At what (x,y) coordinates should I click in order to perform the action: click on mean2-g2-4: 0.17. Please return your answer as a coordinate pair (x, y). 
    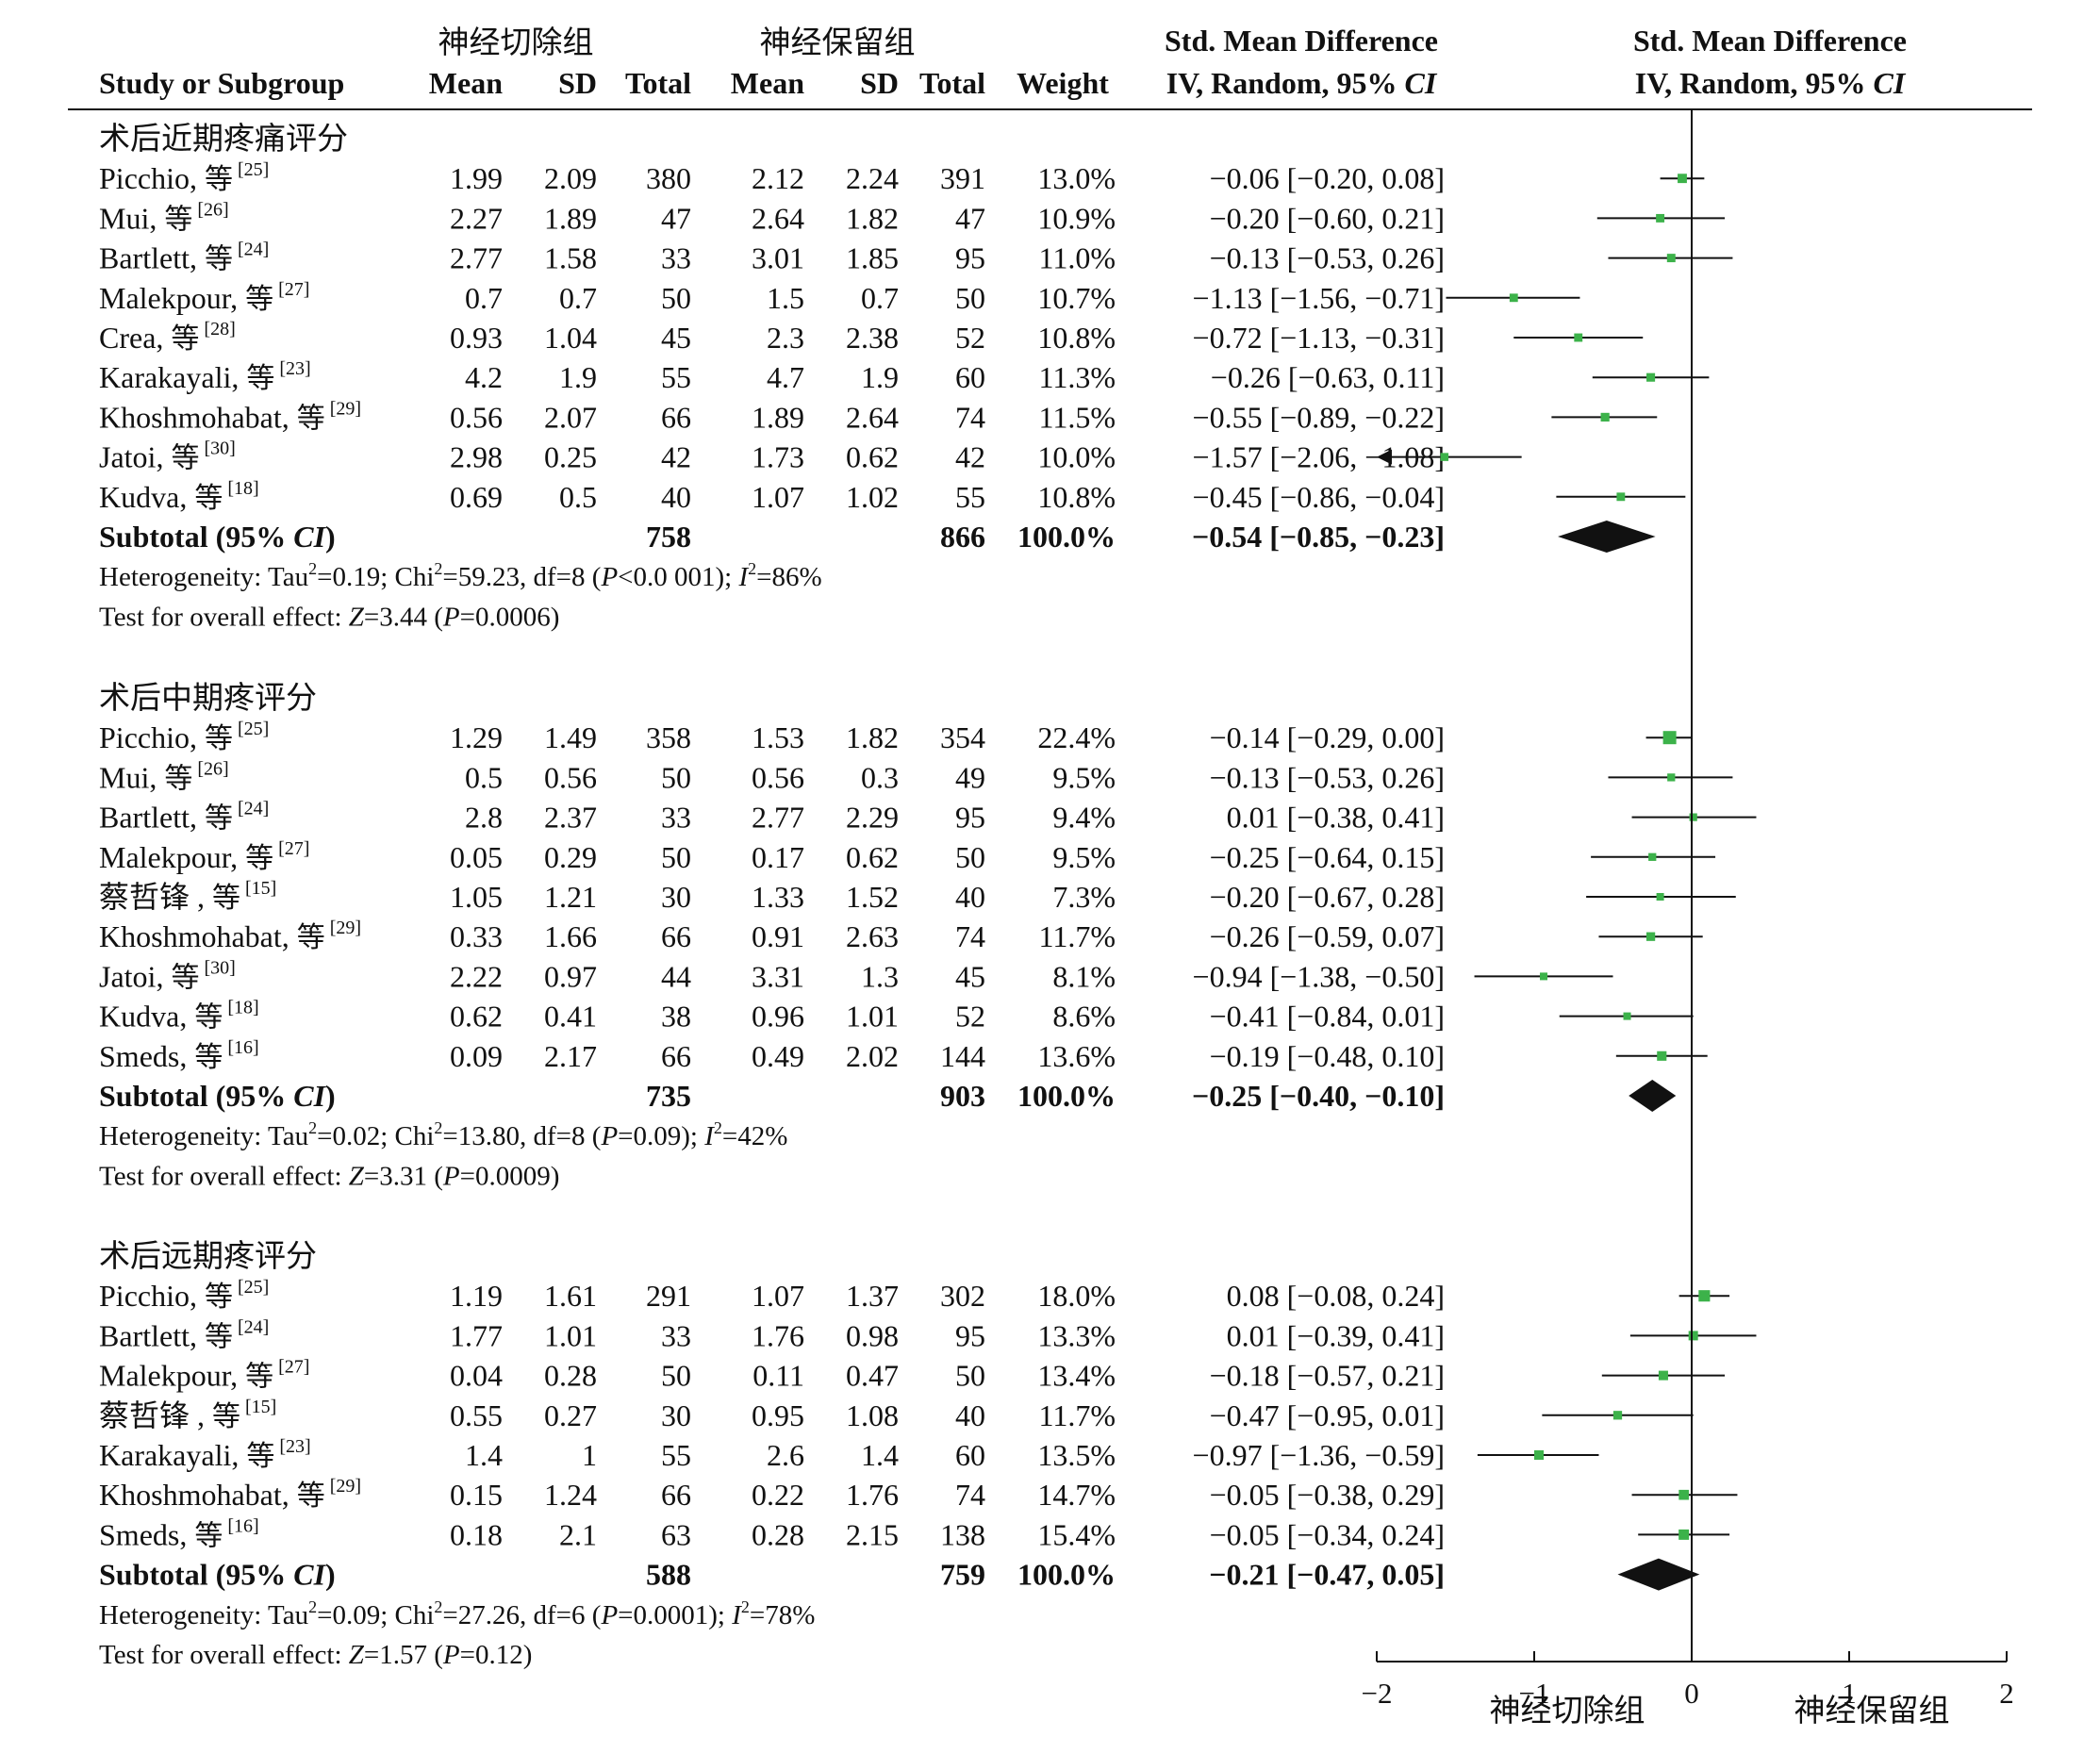
    Looking at the image, I should click on (778, 857).